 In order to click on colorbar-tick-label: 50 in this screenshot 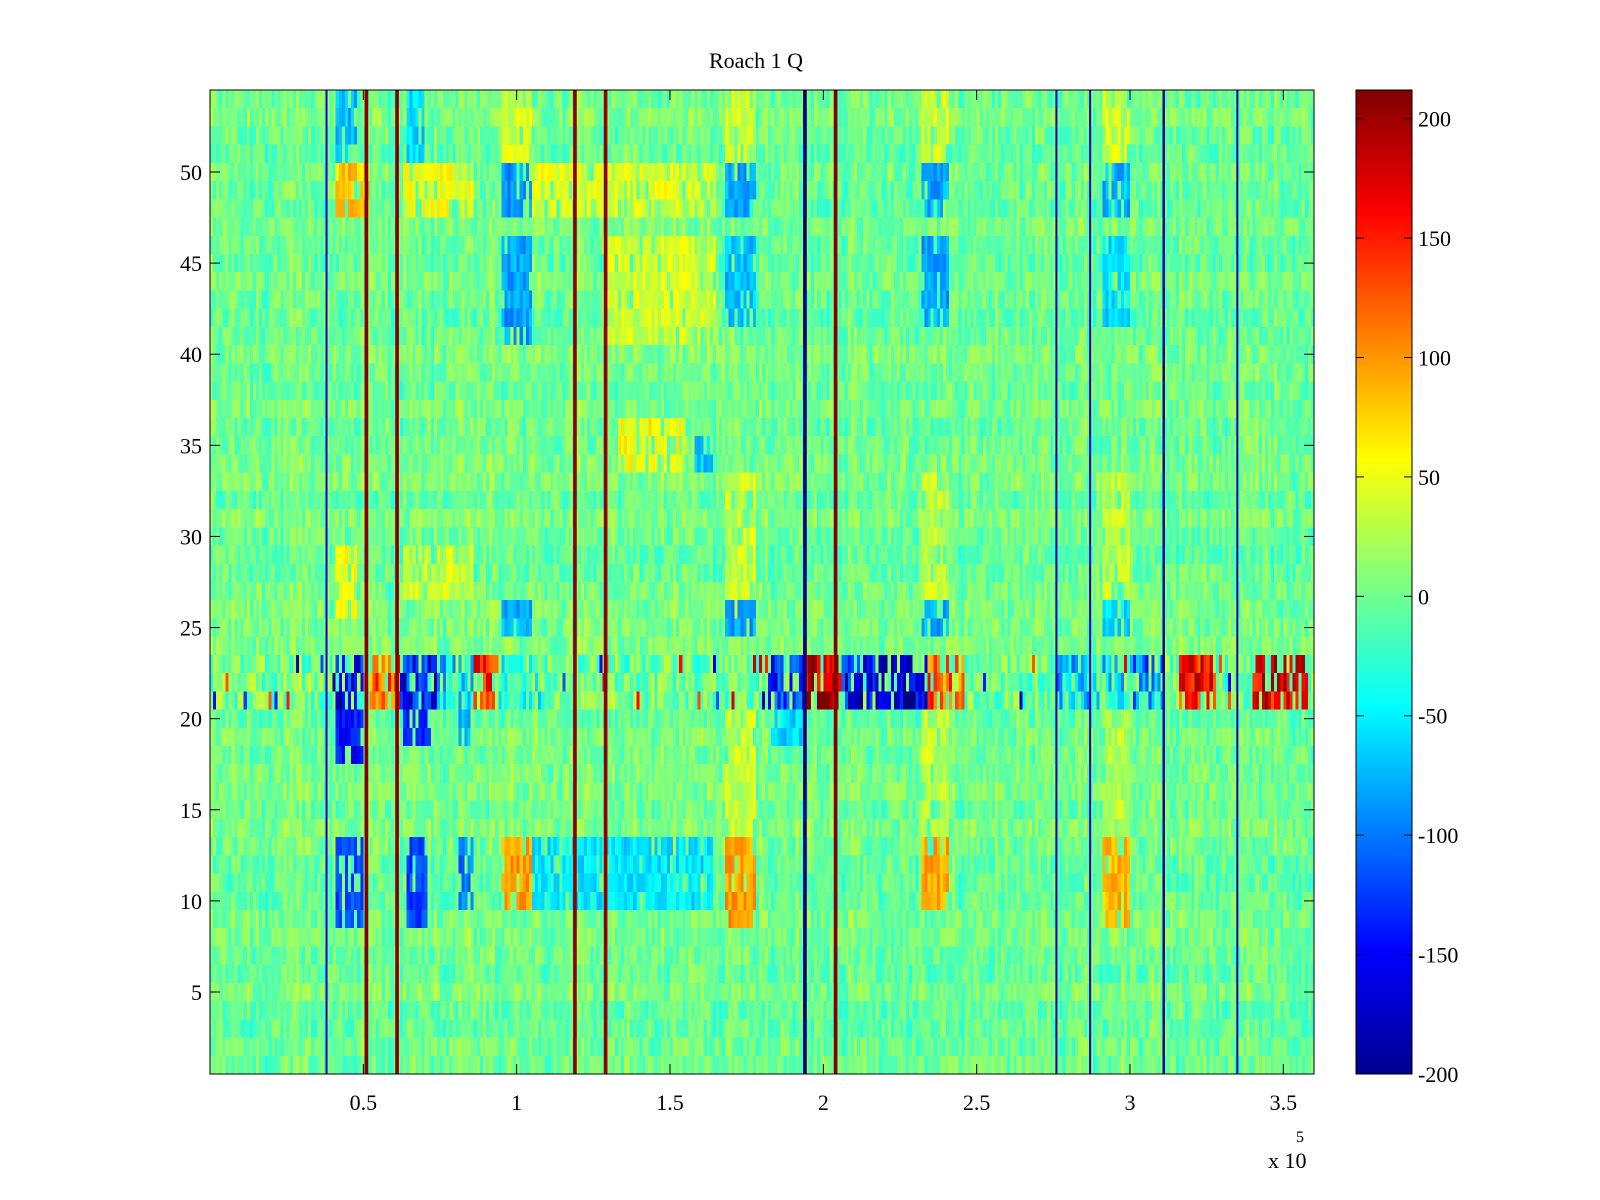, I will do `click(1429, 477)`.